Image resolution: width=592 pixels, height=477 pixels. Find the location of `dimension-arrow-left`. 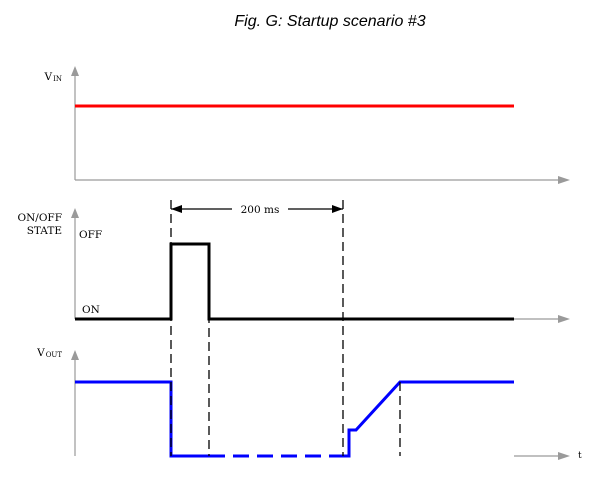

dimension-arrow-left is located at coordinates (176, 209).